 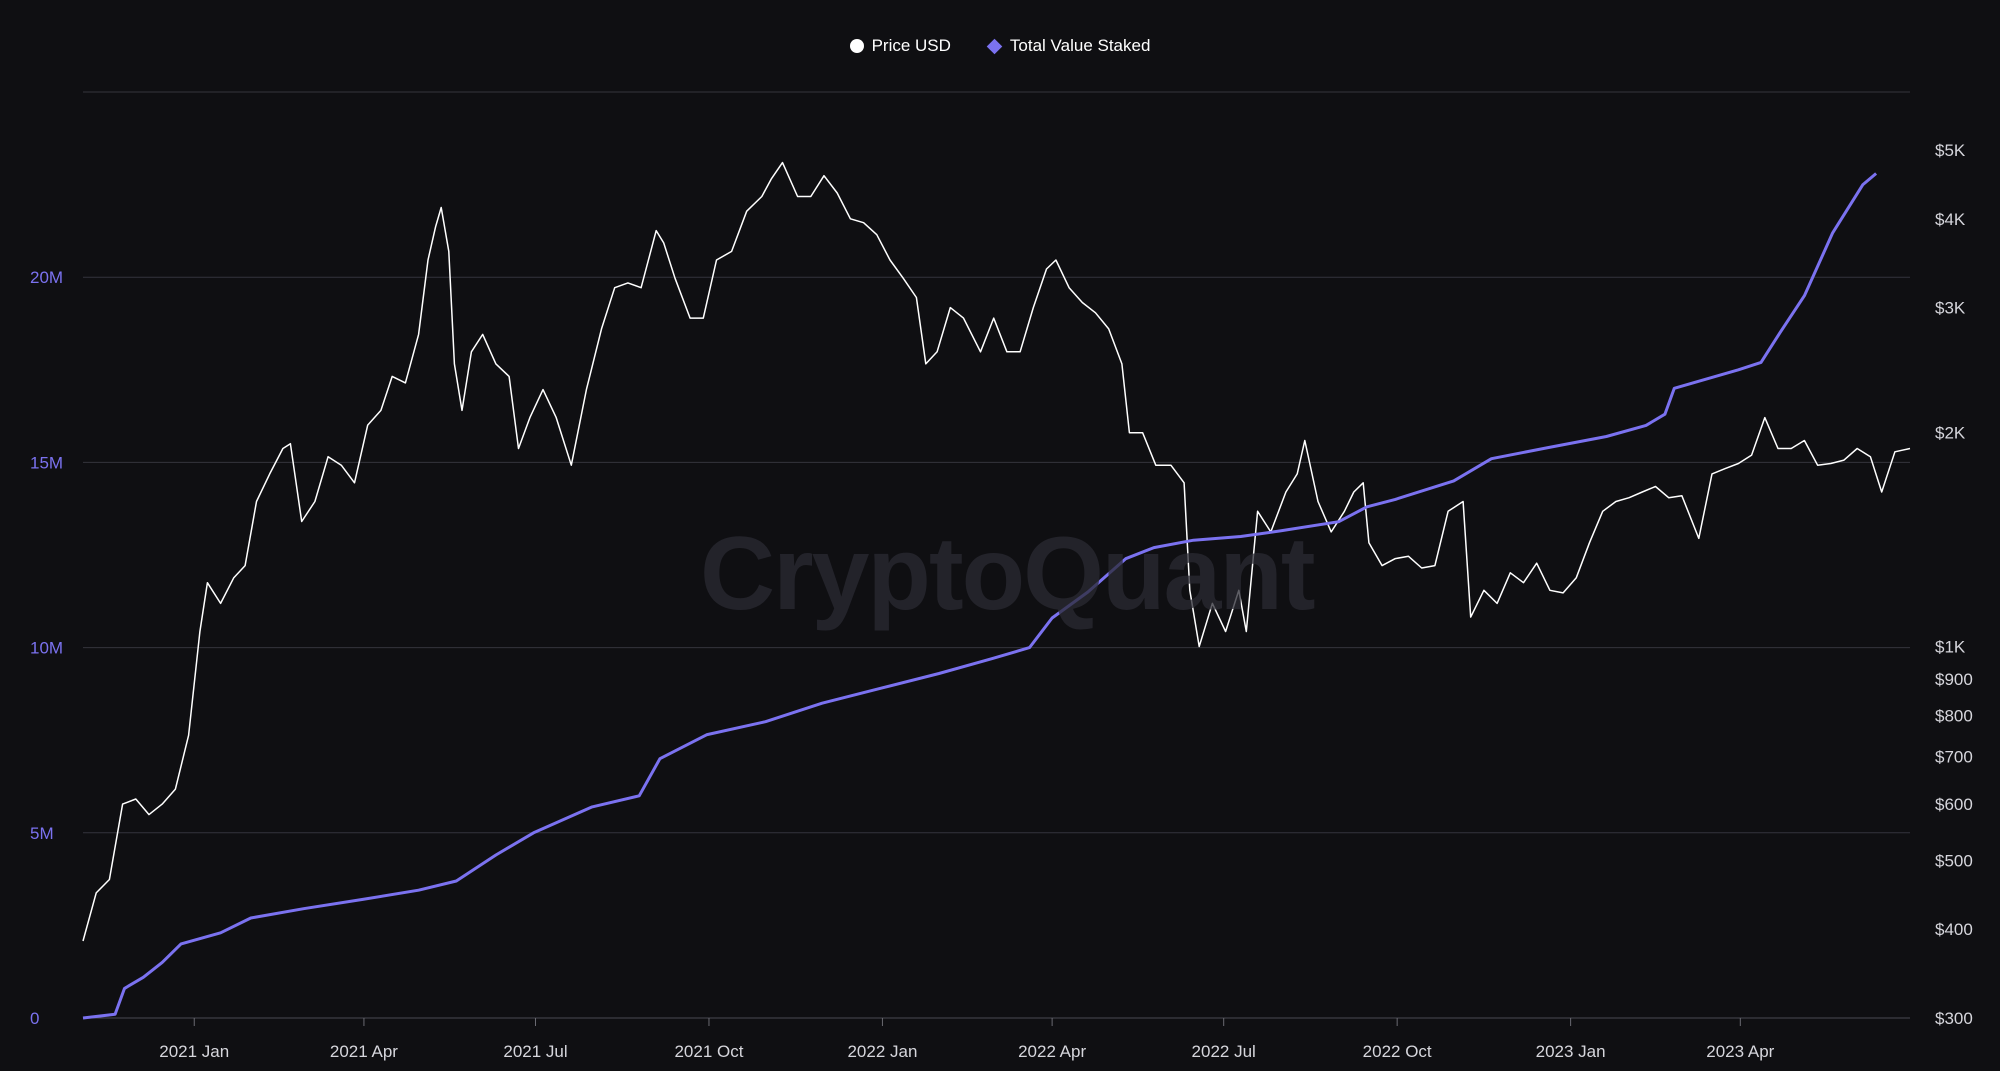 I want to click on right-tick-label: $300, so click(x=1954, y=1018).